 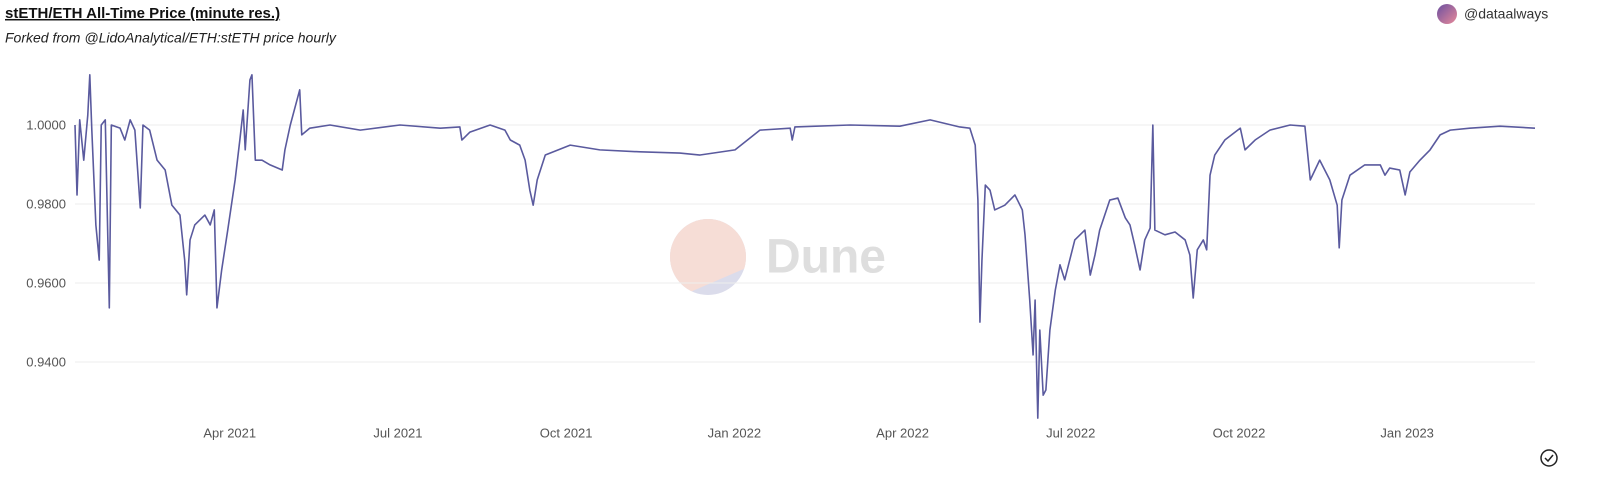 I want to click on y-tick-label: 0.9600, so click(x=46, y=282).